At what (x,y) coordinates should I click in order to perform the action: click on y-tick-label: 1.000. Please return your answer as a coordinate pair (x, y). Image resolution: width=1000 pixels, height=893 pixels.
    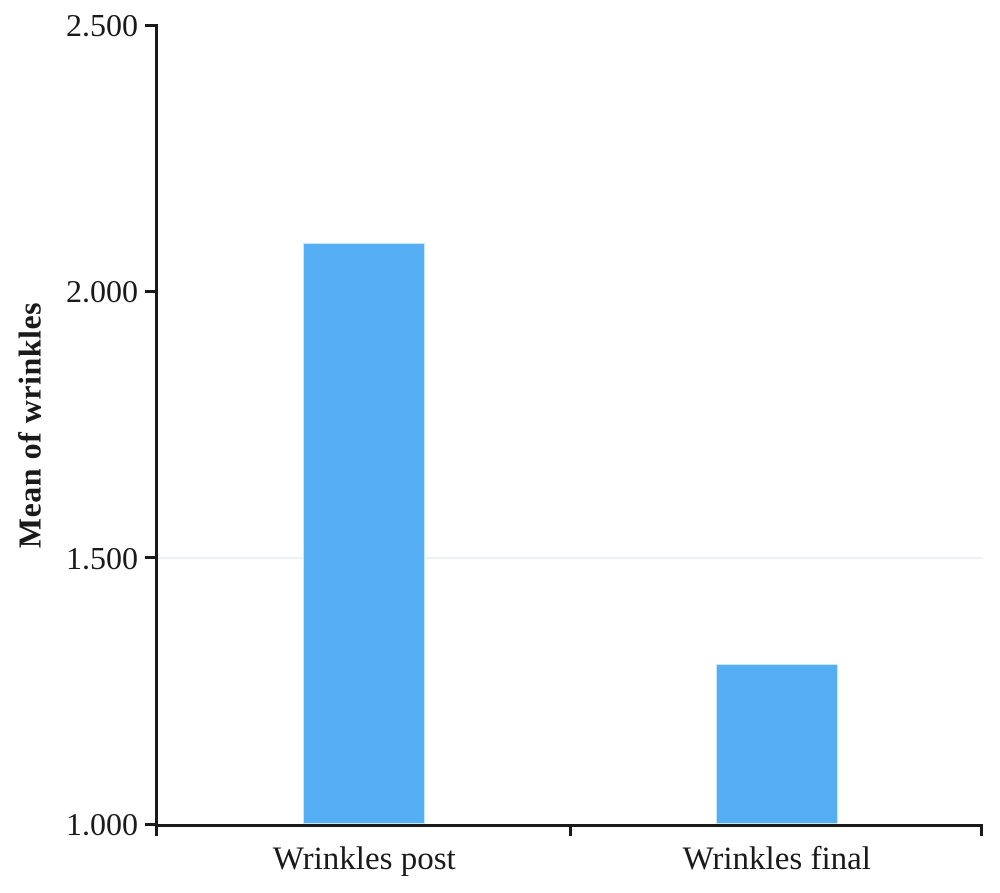
    Looking at the image, I should click on (102, 824).